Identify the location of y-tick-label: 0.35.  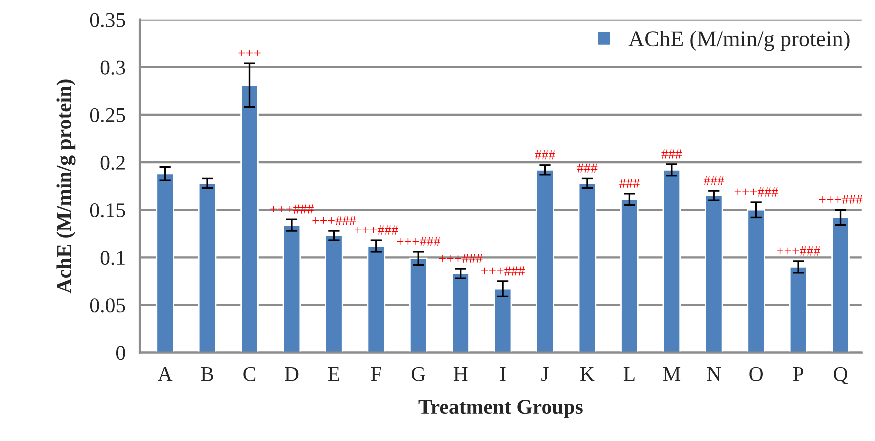
(108, 20).